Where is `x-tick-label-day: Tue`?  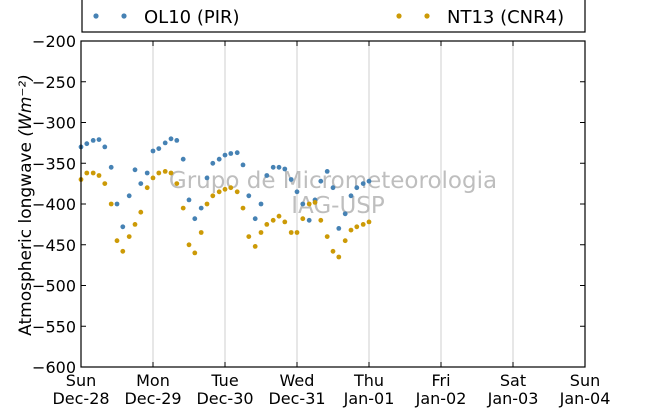
x-tick-label-day: Tue is located at coordinates (224, 380).